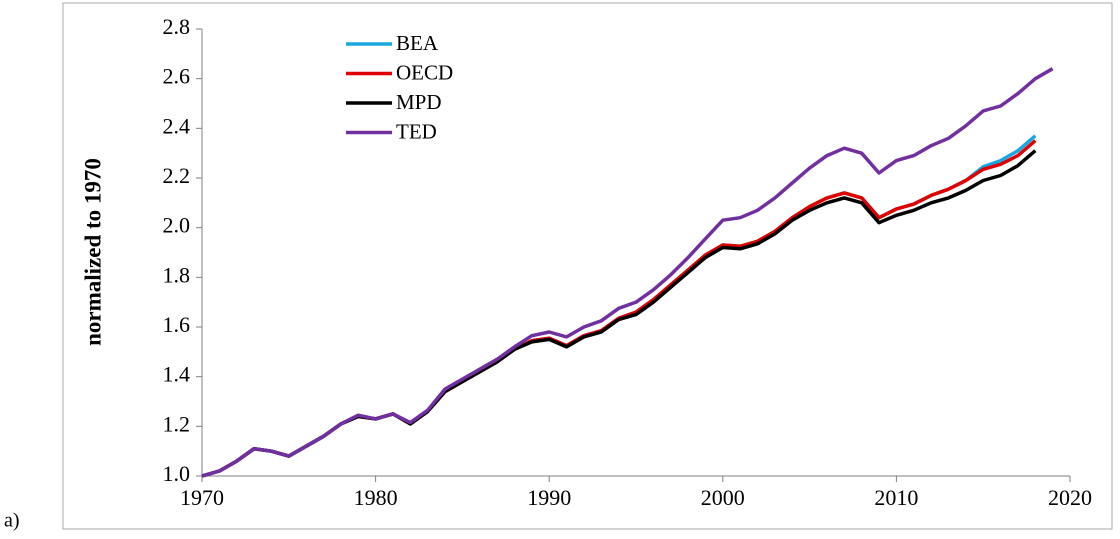 The image size is (1120, 539). Describe the element at coordinates (177, 125) in the screenshot. I see `y-tick-label: 2.4` at that location.